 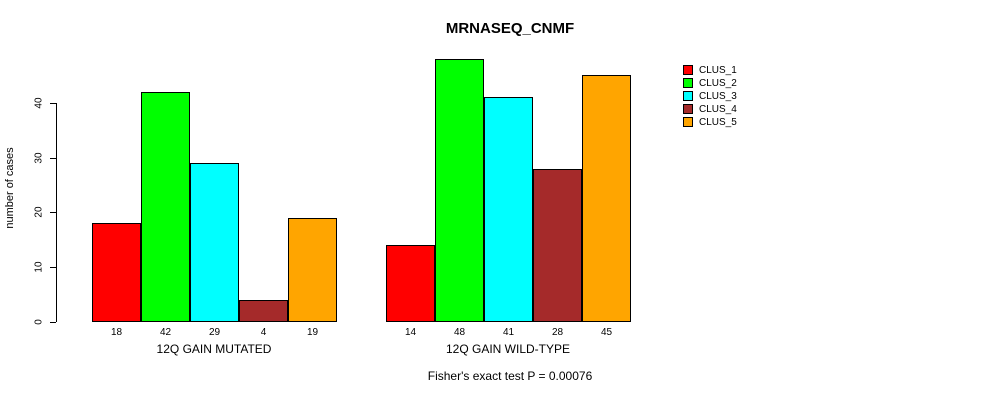 What do you see at coordinates (510, 28) in the screenshot?
I see `chart-title: MRNASEQ_CNMF` at bounding box center [510, 28].